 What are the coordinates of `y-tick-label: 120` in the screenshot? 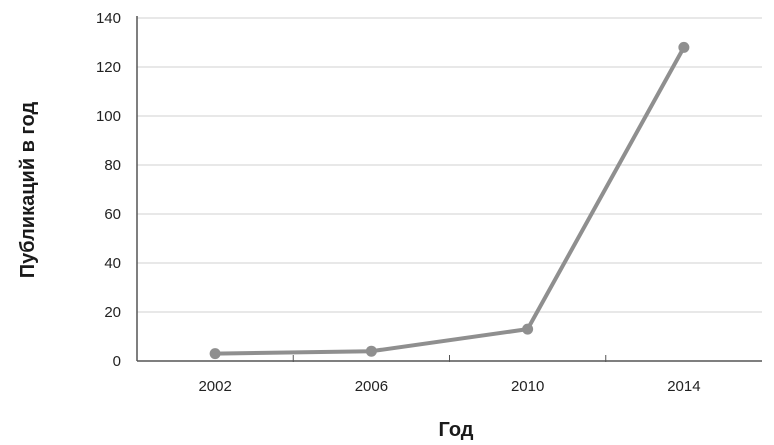 It's located at (108, 67).